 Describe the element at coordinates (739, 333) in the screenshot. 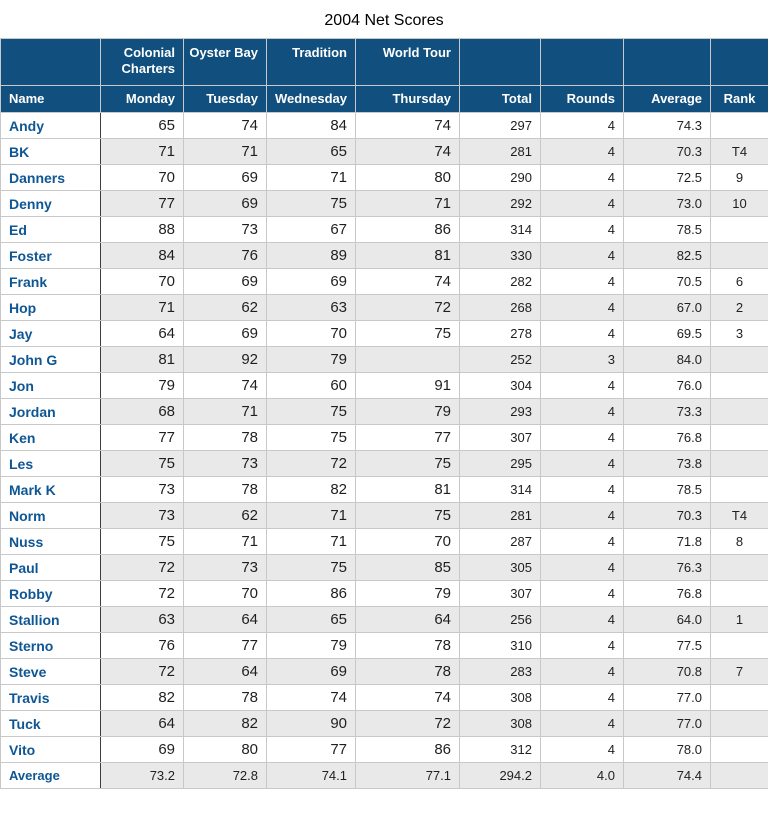

I see `rank-cell: 3` at that location.